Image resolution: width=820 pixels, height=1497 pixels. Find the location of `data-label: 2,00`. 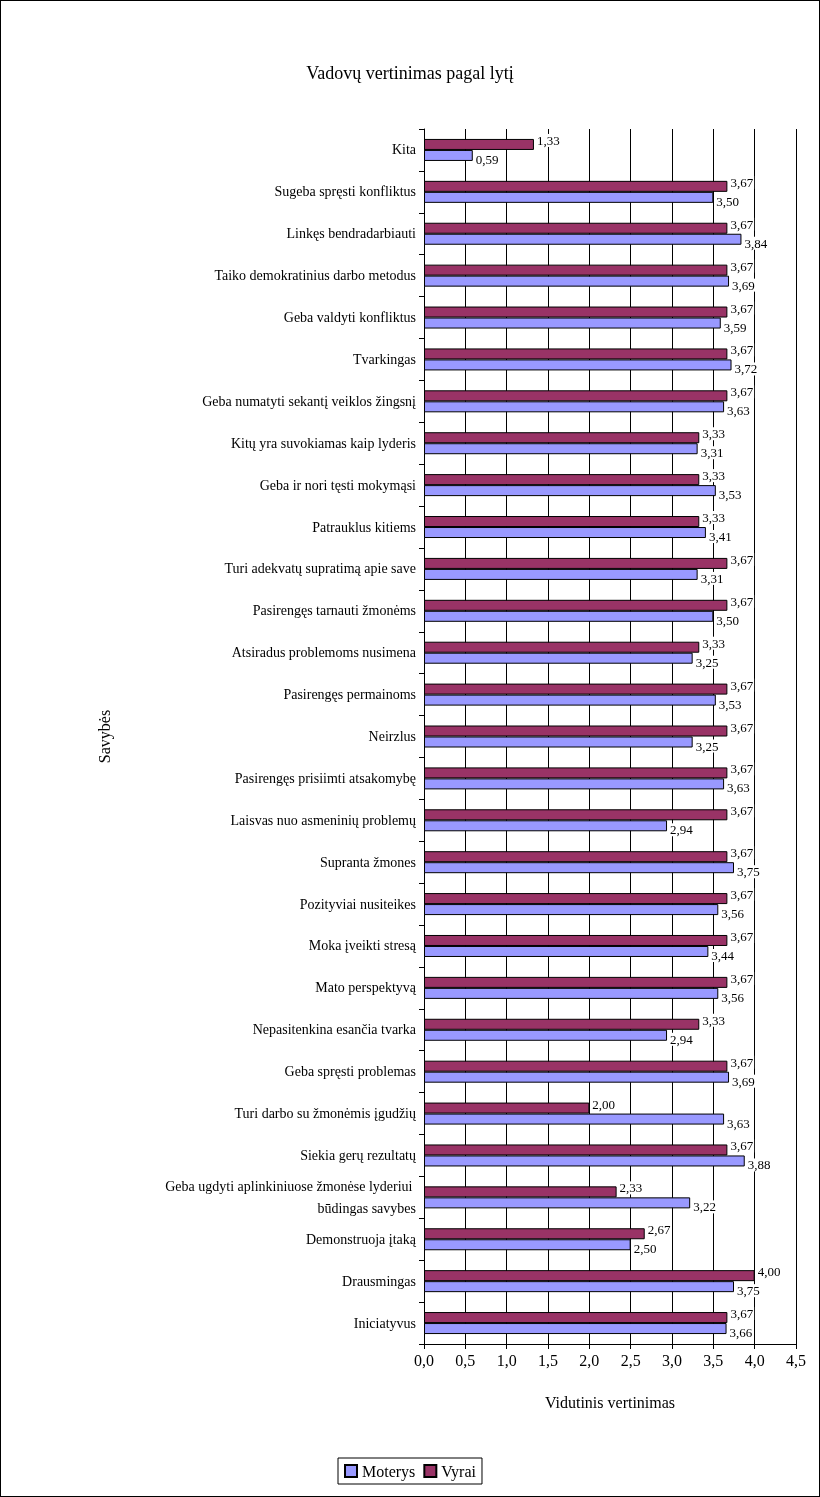

data-label: 2,00 is located at coordinates (604, 1104).